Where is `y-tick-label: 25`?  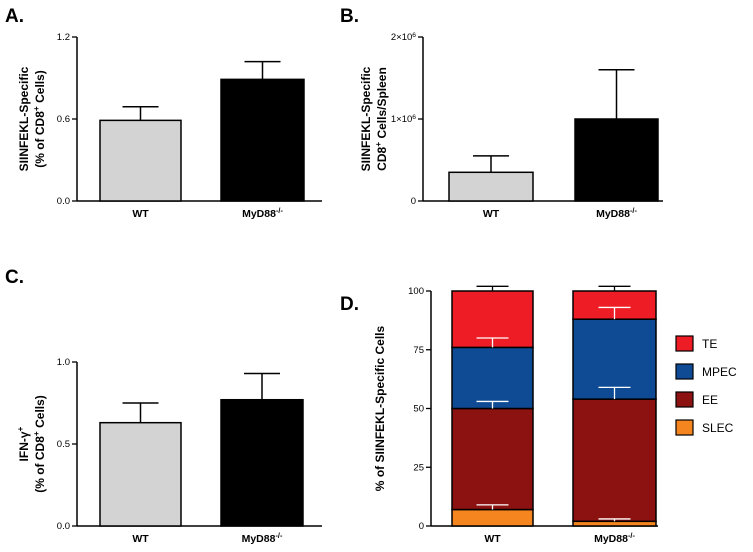
y-tick-label: 25 is located at coordinates (418, 467).